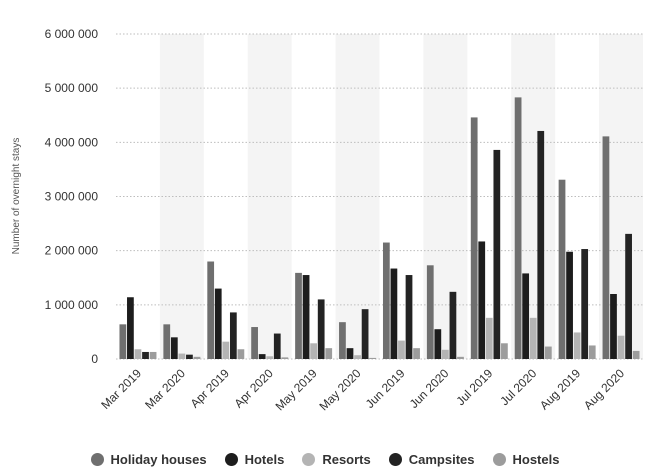 The width and height of the screenshot is (650, 470). I want to click on x-tick-label: May 2020, so click(339, 389).